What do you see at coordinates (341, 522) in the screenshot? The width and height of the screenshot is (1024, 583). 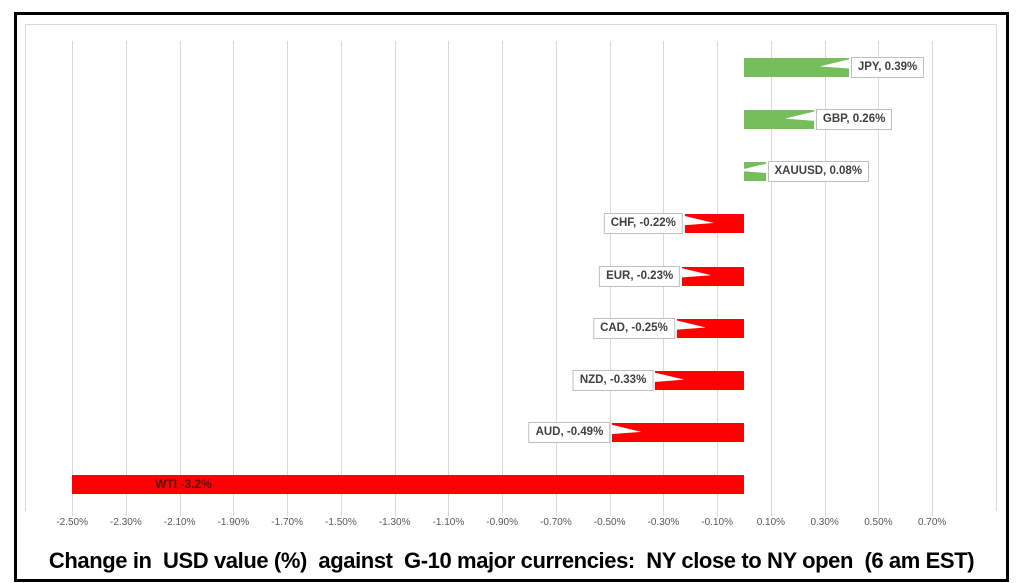 I see `x-tick-label: -1.50%` at bounding box center [341, 522].